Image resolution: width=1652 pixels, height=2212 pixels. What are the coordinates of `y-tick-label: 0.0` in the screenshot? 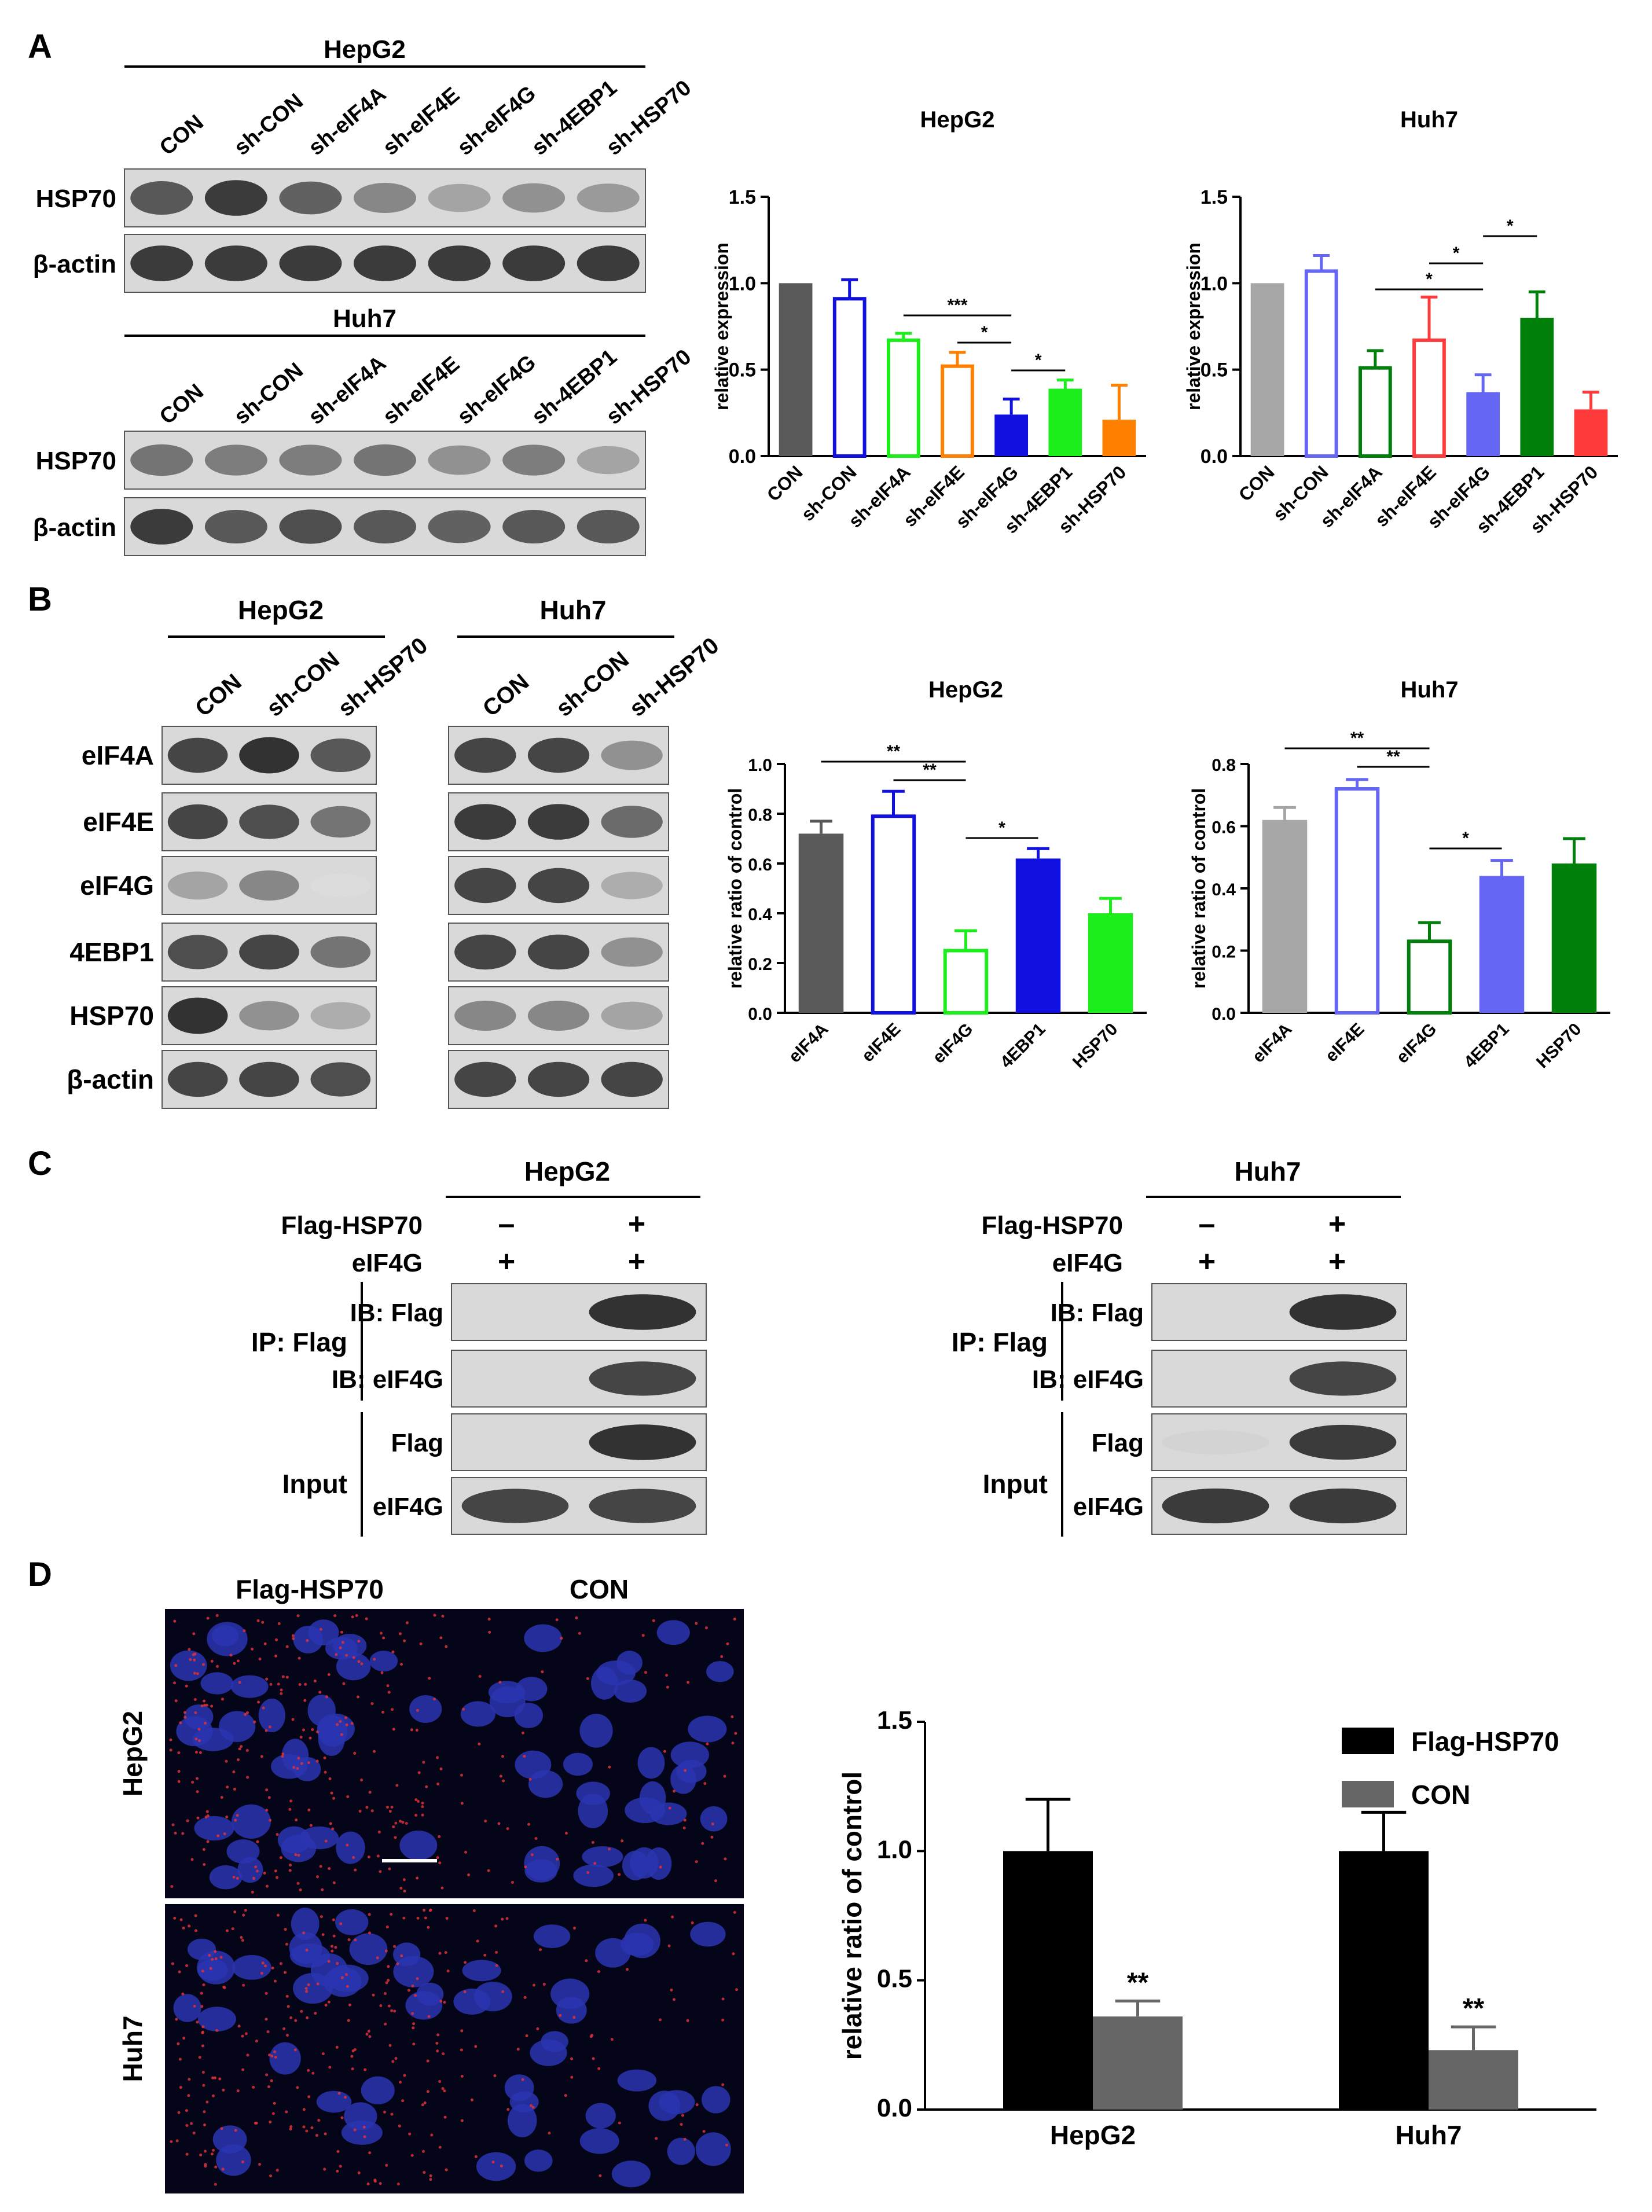 It's located at (1214, 457).